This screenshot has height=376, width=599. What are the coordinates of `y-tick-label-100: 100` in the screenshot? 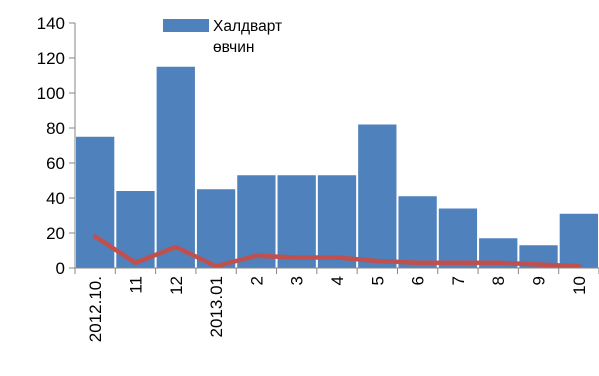 It's located at (51, 93).